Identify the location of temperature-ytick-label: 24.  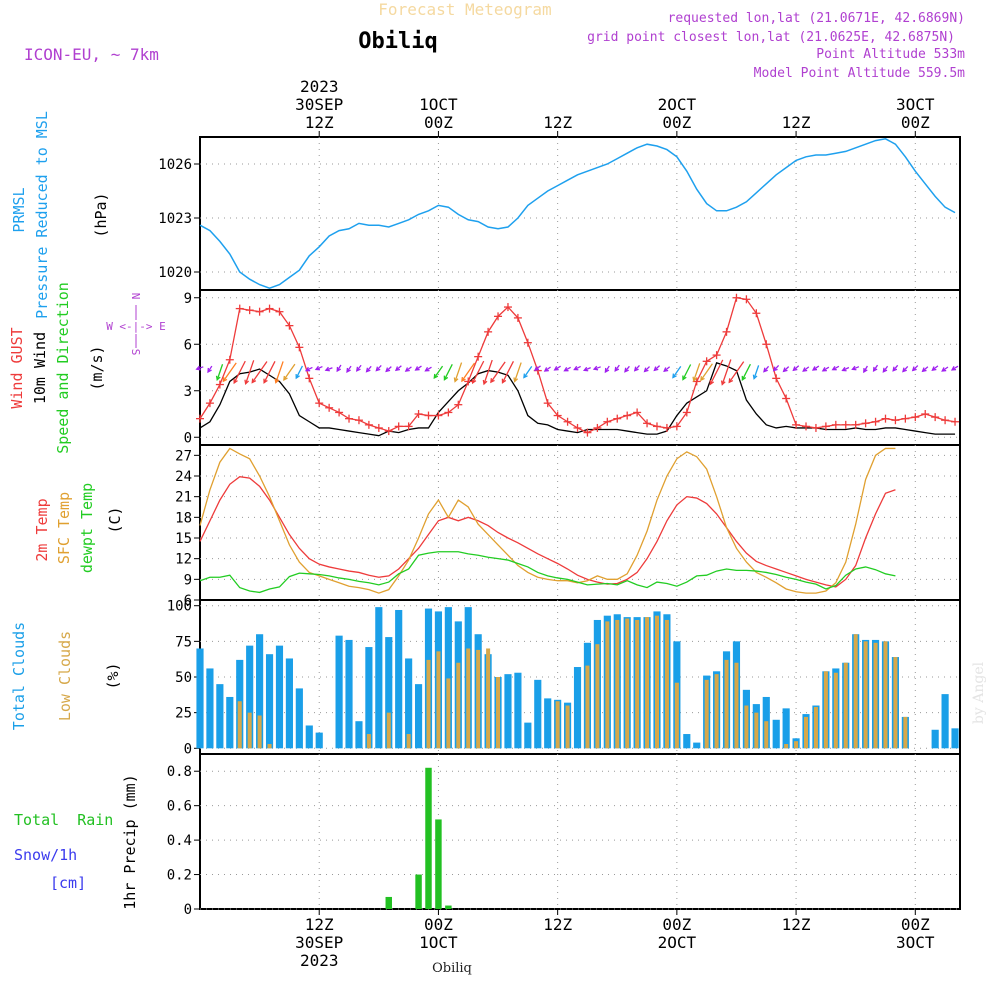
(183, 477).